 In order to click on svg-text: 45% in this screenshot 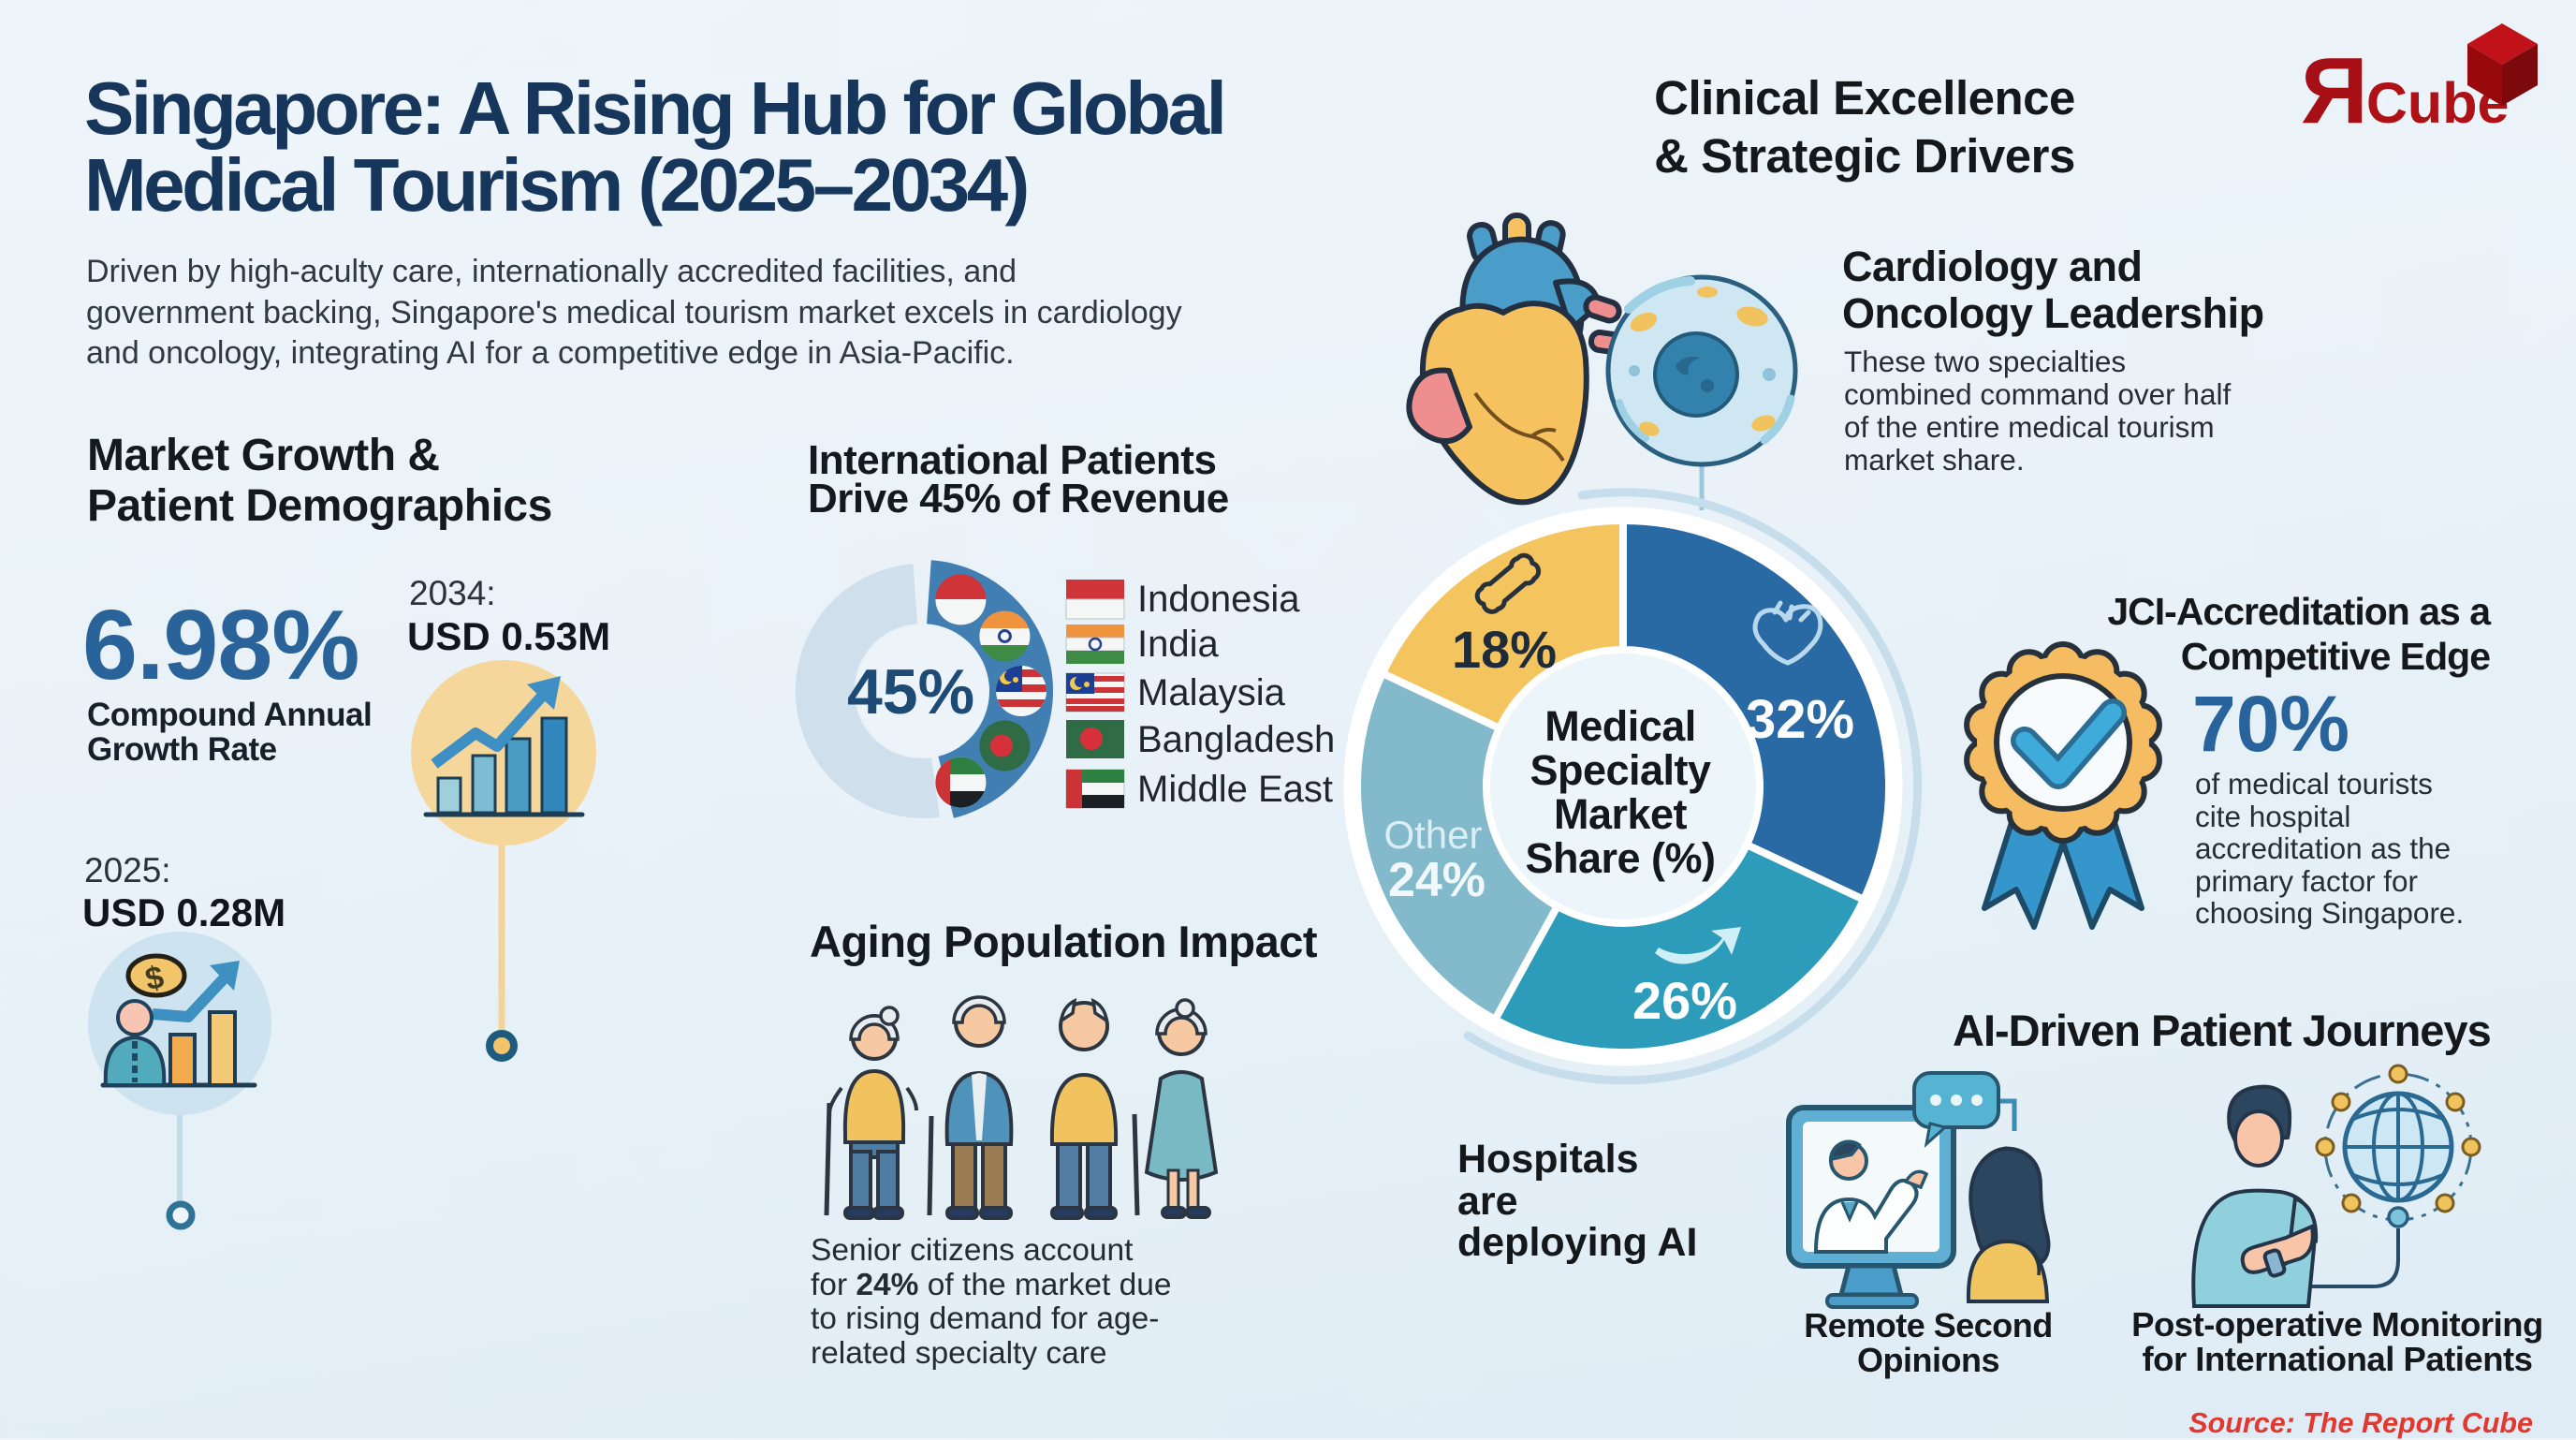, I will do `click(910, 691)`.